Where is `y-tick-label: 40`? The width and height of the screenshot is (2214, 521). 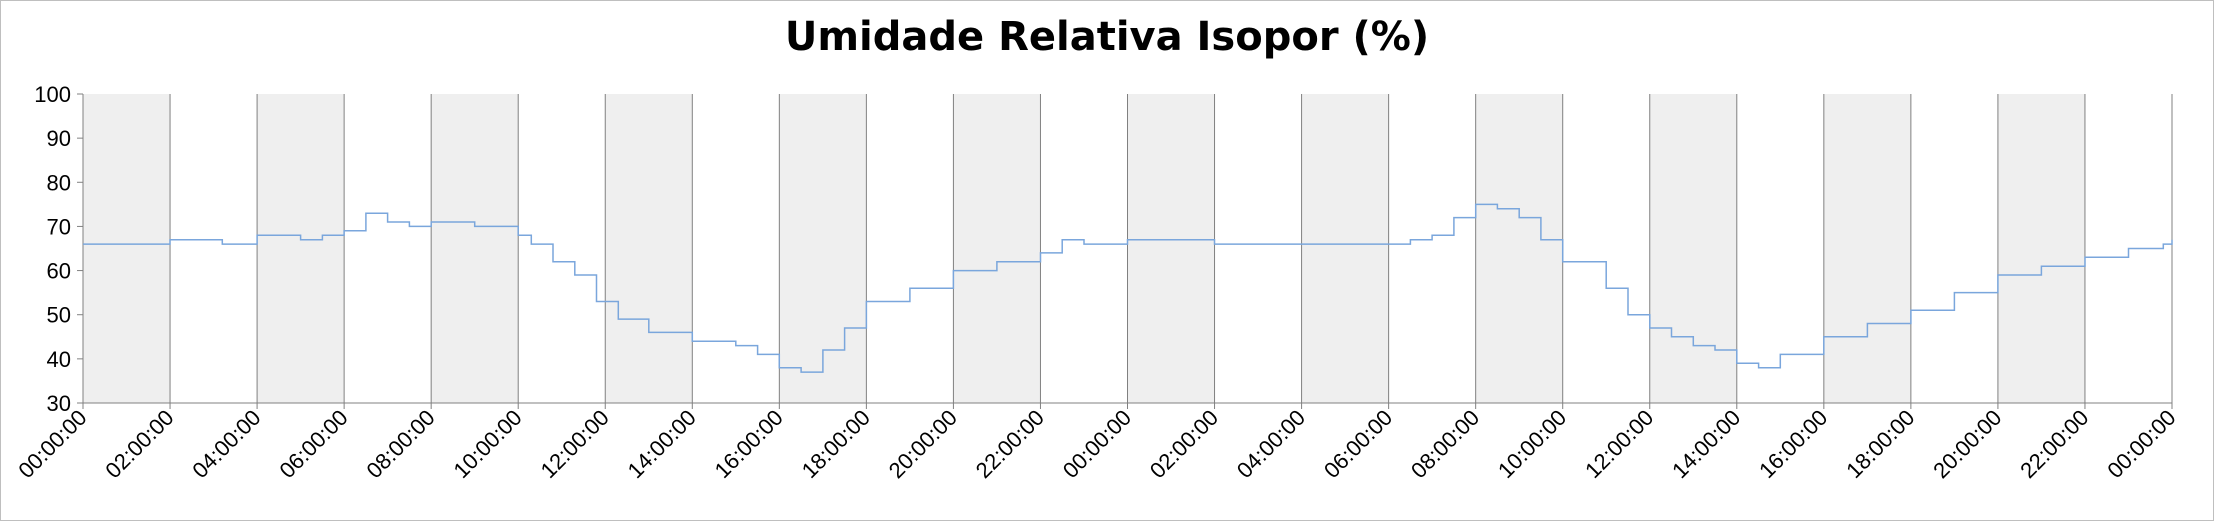
y-tick-label: 40 is located at coordinates (59, 359).